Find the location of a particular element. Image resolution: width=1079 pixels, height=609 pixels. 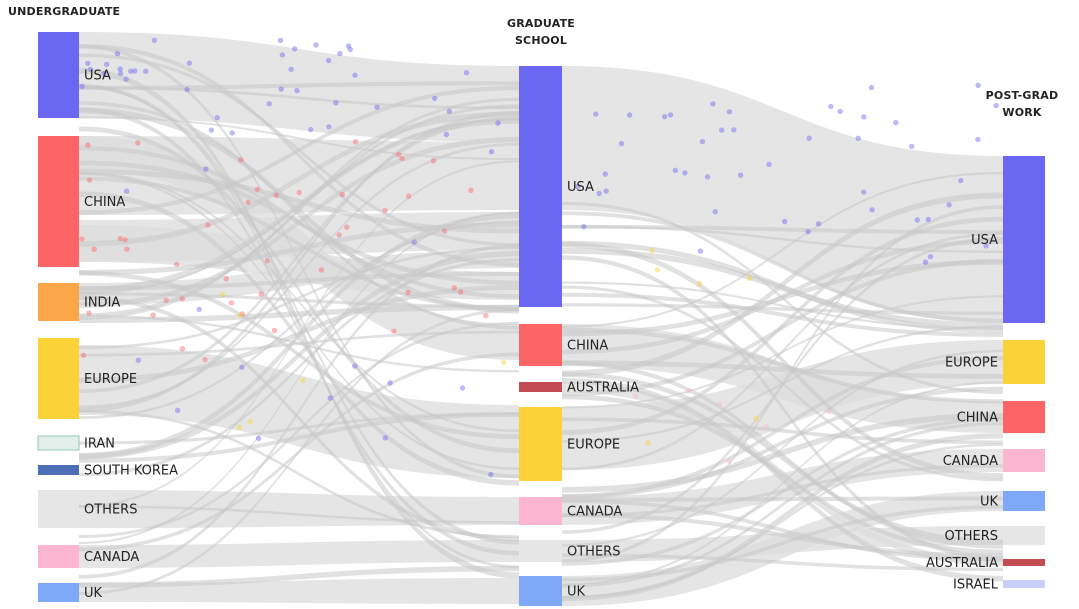

node-p-canada: CANADA is located at coordinates (994, 460).